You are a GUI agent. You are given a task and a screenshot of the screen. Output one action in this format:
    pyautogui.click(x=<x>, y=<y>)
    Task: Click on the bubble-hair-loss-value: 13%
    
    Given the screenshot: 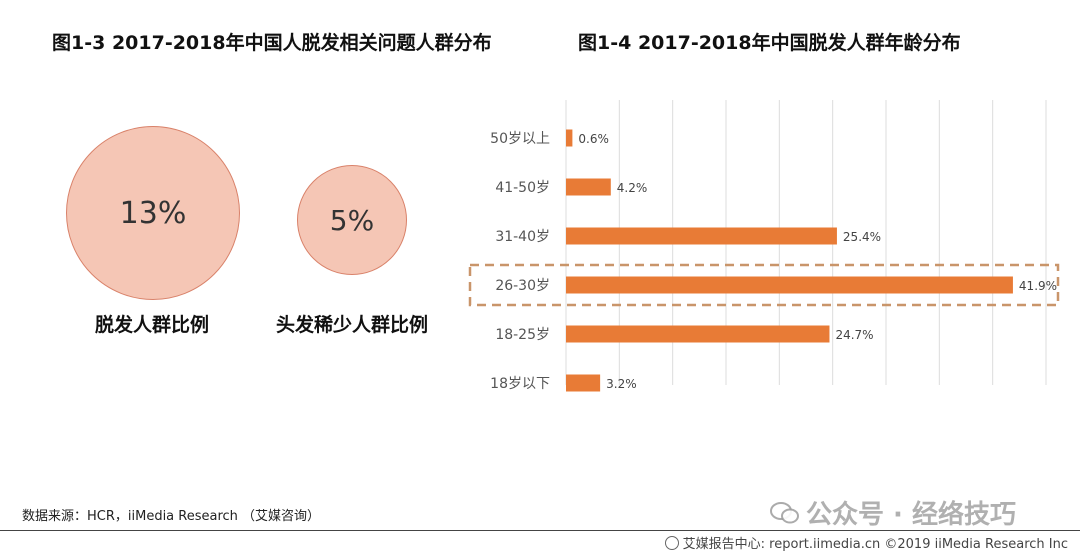 What is the action you would take?
    pyautogui.click(x=153, y=213)
    